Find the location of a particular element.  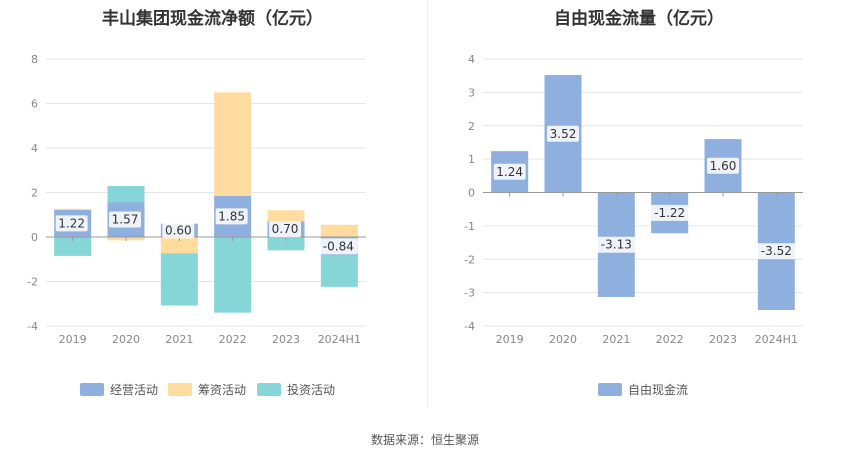

data-label: 1.24 is located at coordinates (509, 172).